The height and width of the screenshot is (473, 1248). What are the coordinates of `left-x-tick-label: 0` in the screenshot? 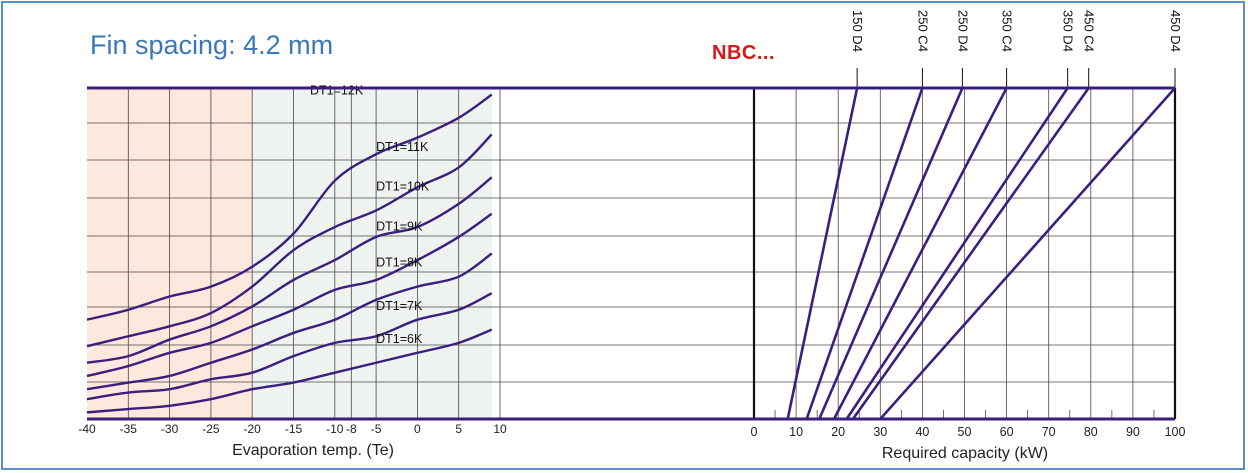 It's located at (417, 429).